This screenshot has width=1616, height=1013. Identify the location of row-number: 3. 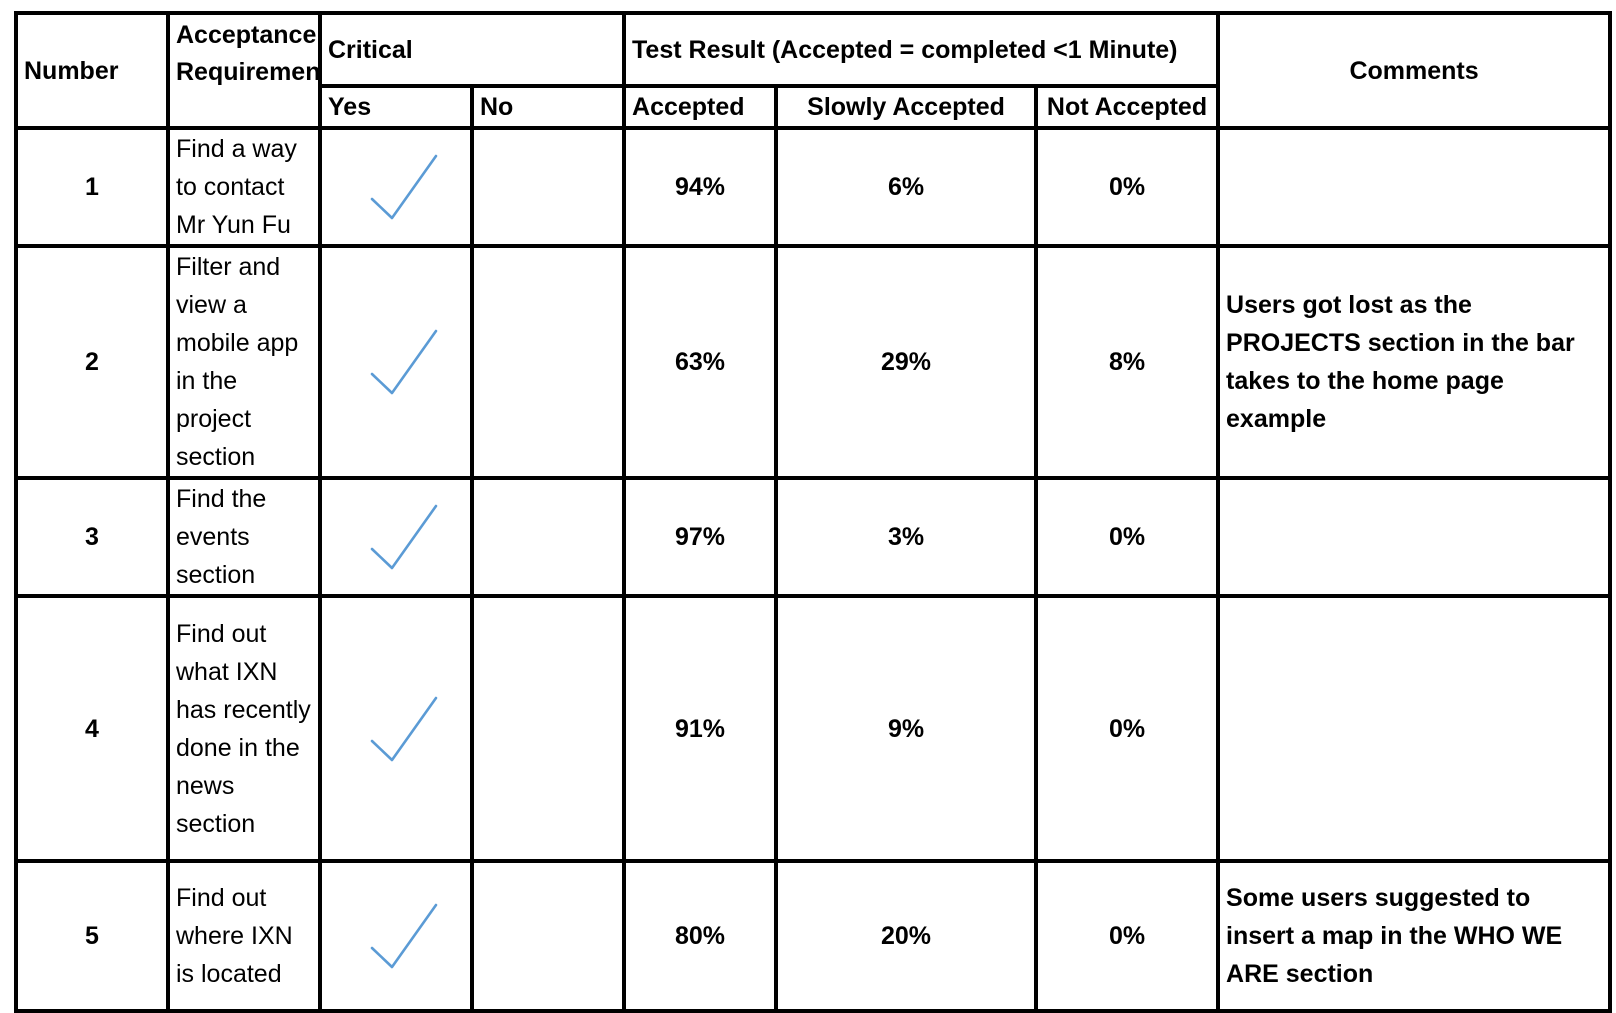
(92, 537).